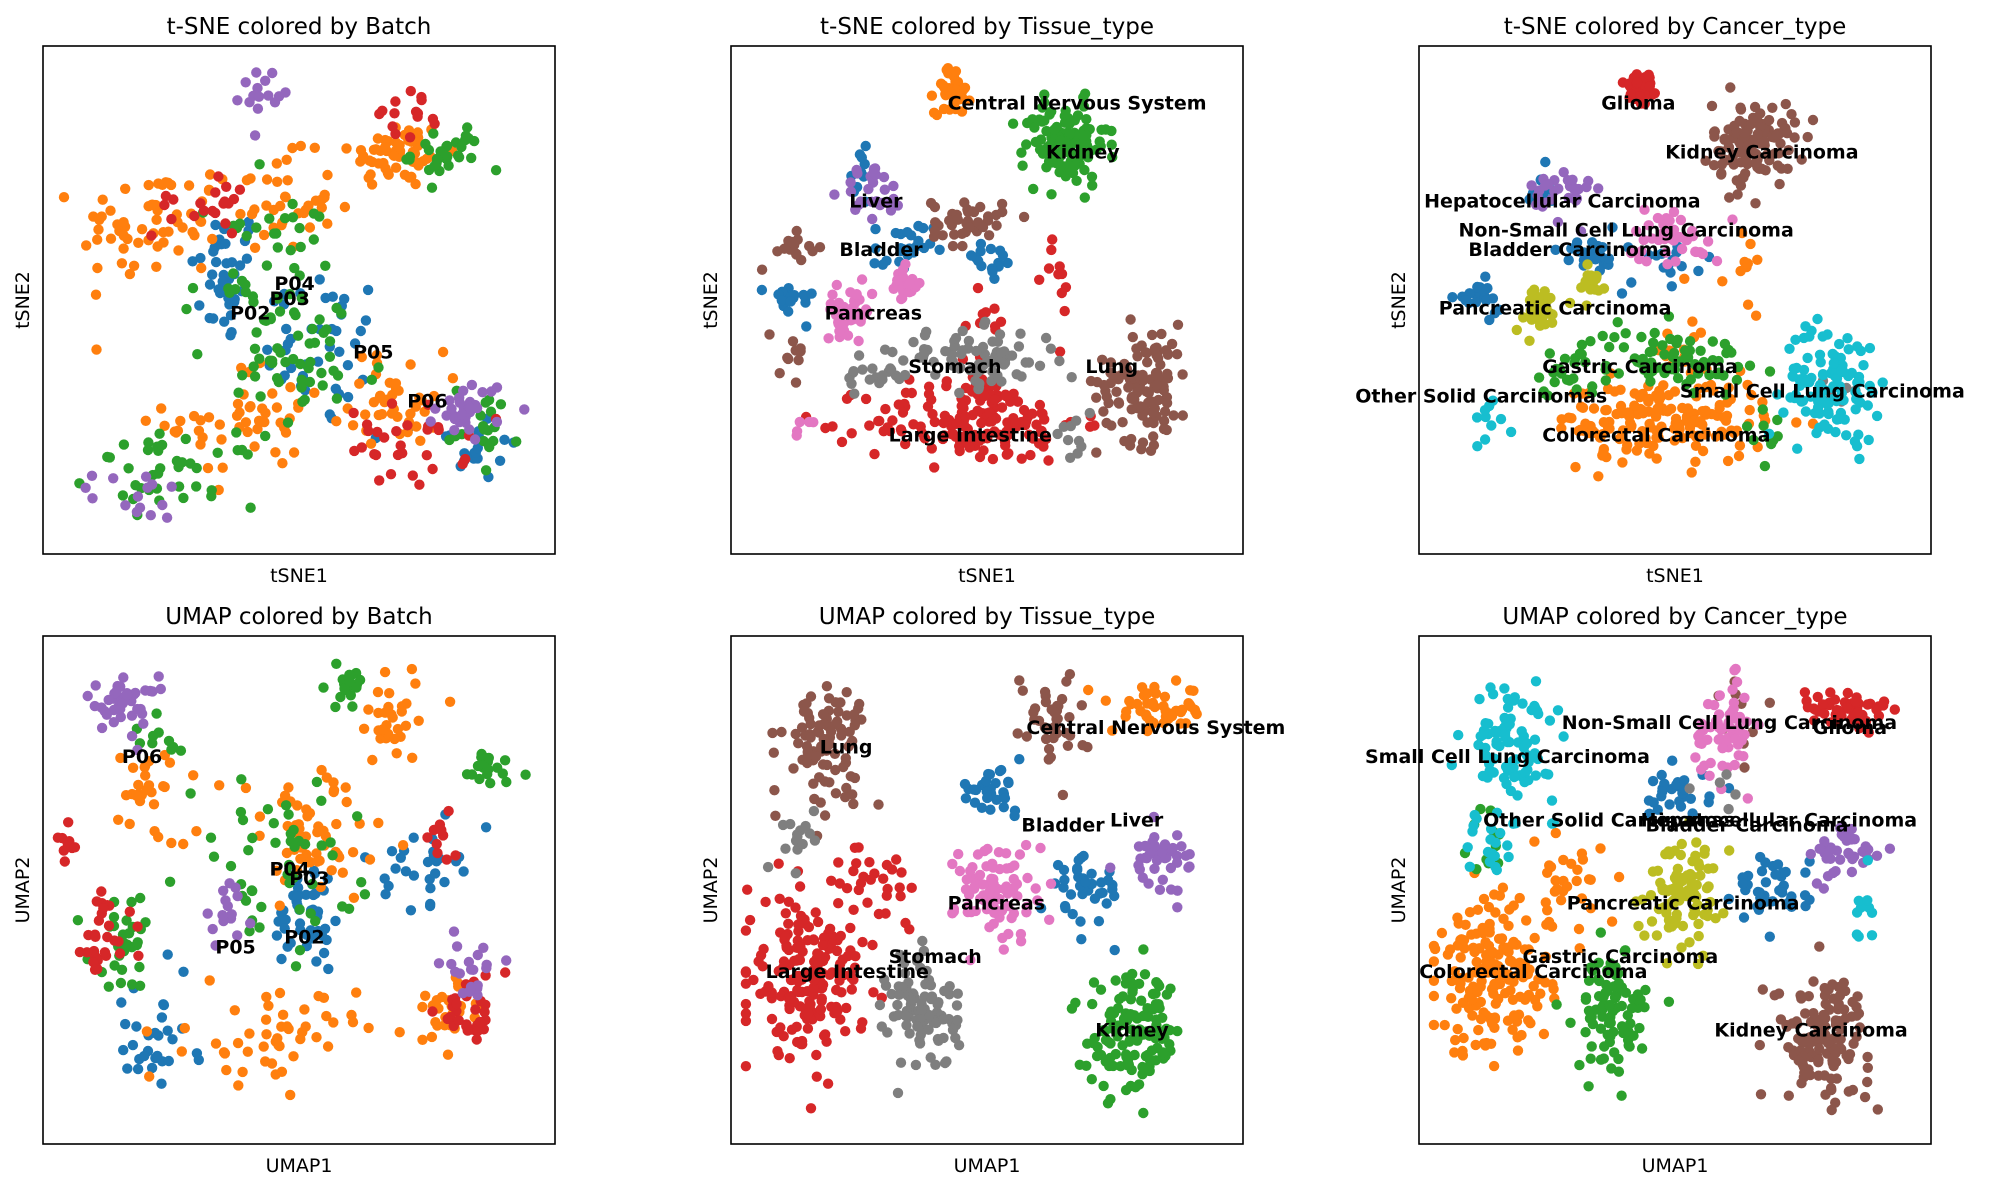 The image size is (2000, 1184). I want to click on cluster-label: Gastric Carcinoma, so click(1640, 367).